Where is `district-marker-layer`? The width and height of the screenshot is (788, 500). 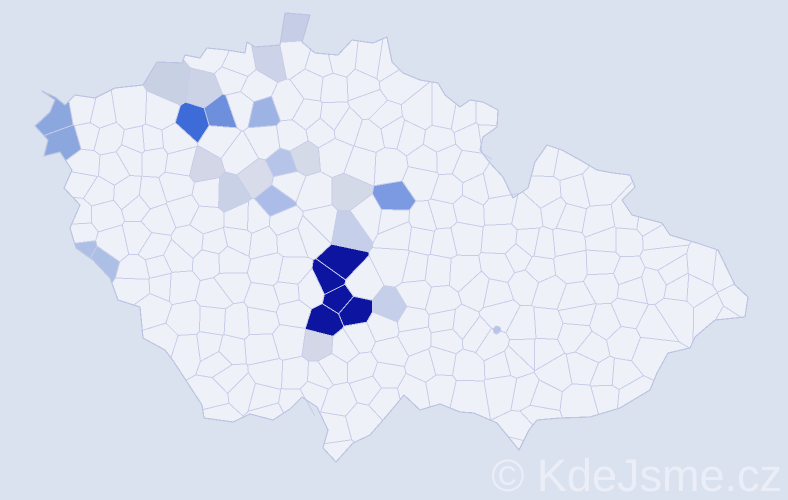 district-marker-layer is located at coordinates (497, 330).